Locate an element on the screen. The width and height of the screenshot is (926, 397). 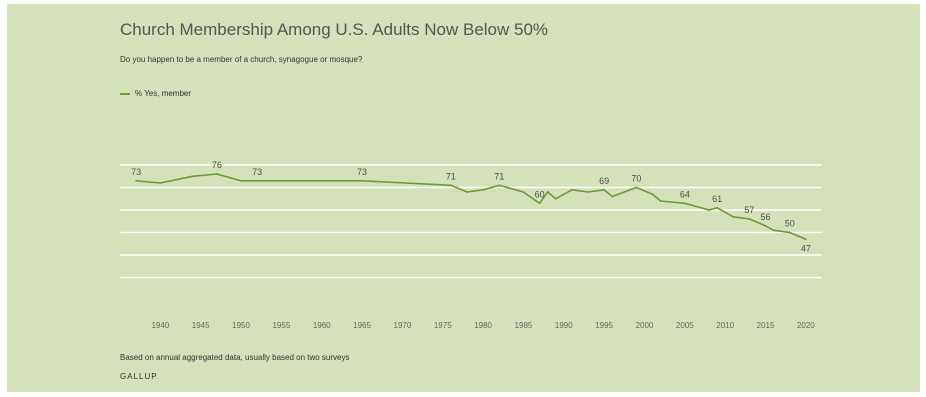
x-tick-1955: 1955 is located at coordinates (281, 325).